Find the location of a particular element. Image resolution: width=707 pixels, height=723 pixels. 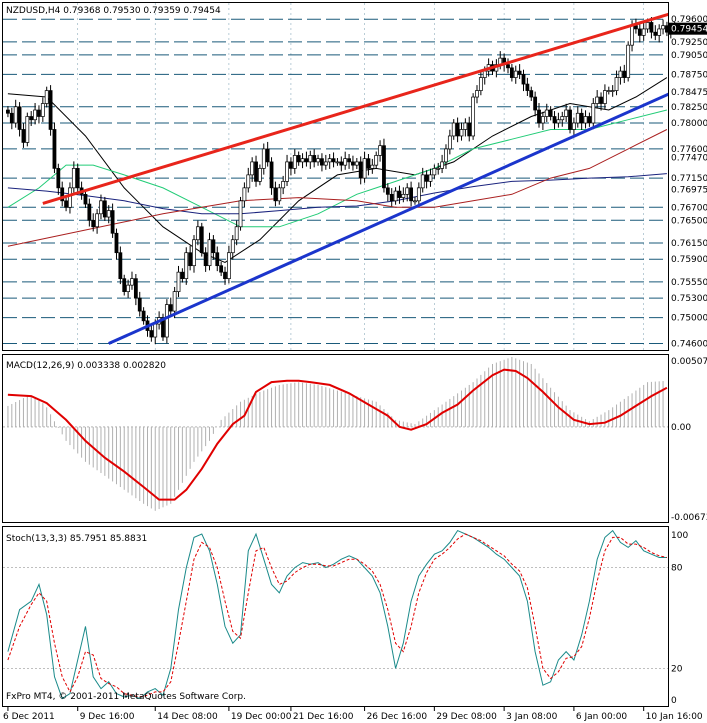

stoch-tick-label: 0 is located at coordinates (674, 701).